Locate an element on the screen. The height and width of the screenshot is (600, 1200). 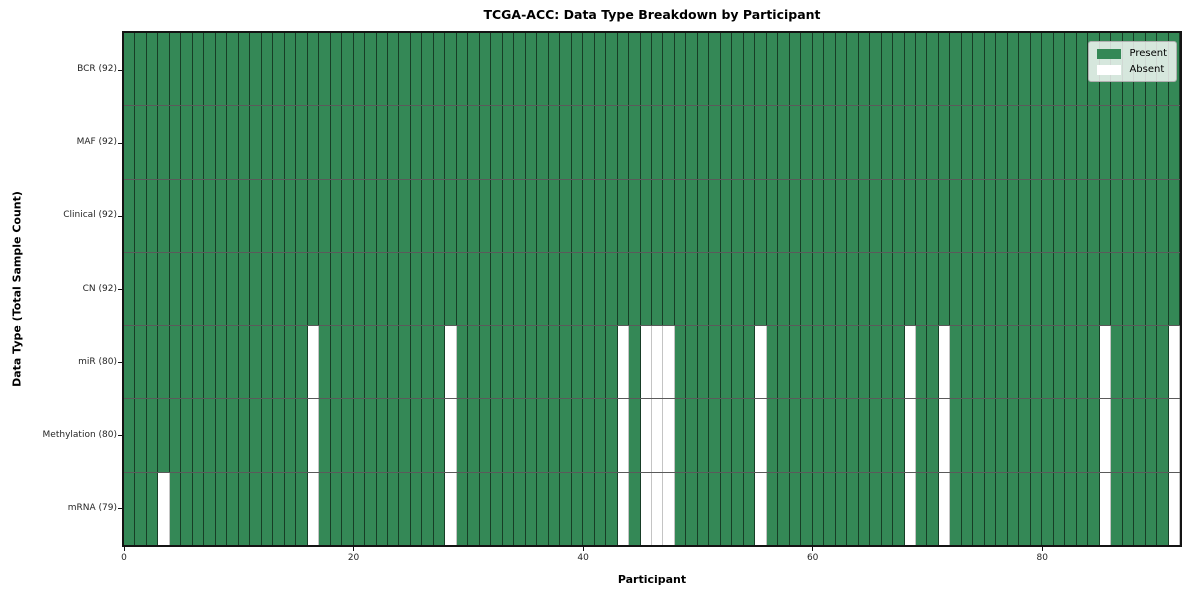
y-tick-label: Clinical (92) is located at coordinates (90, 215).